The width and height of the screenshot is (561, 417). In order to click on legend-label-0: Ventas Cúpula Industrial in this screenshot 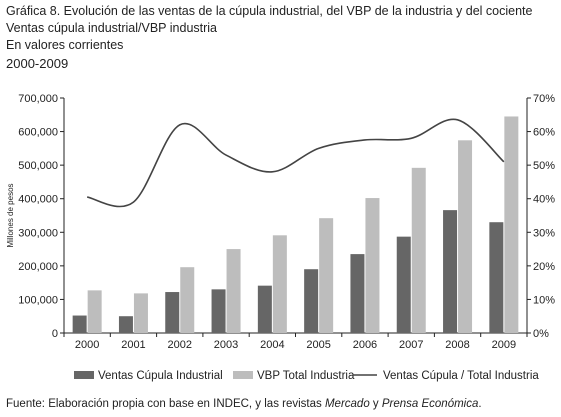, I will do `click(160, 376)`.